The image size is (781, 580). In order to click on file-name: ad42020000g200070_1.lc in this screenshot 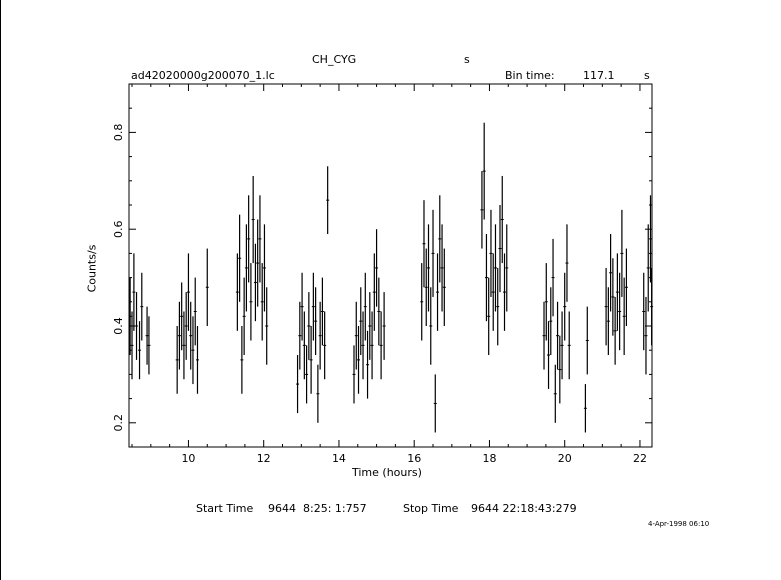, I will do `click(203, 75)`.